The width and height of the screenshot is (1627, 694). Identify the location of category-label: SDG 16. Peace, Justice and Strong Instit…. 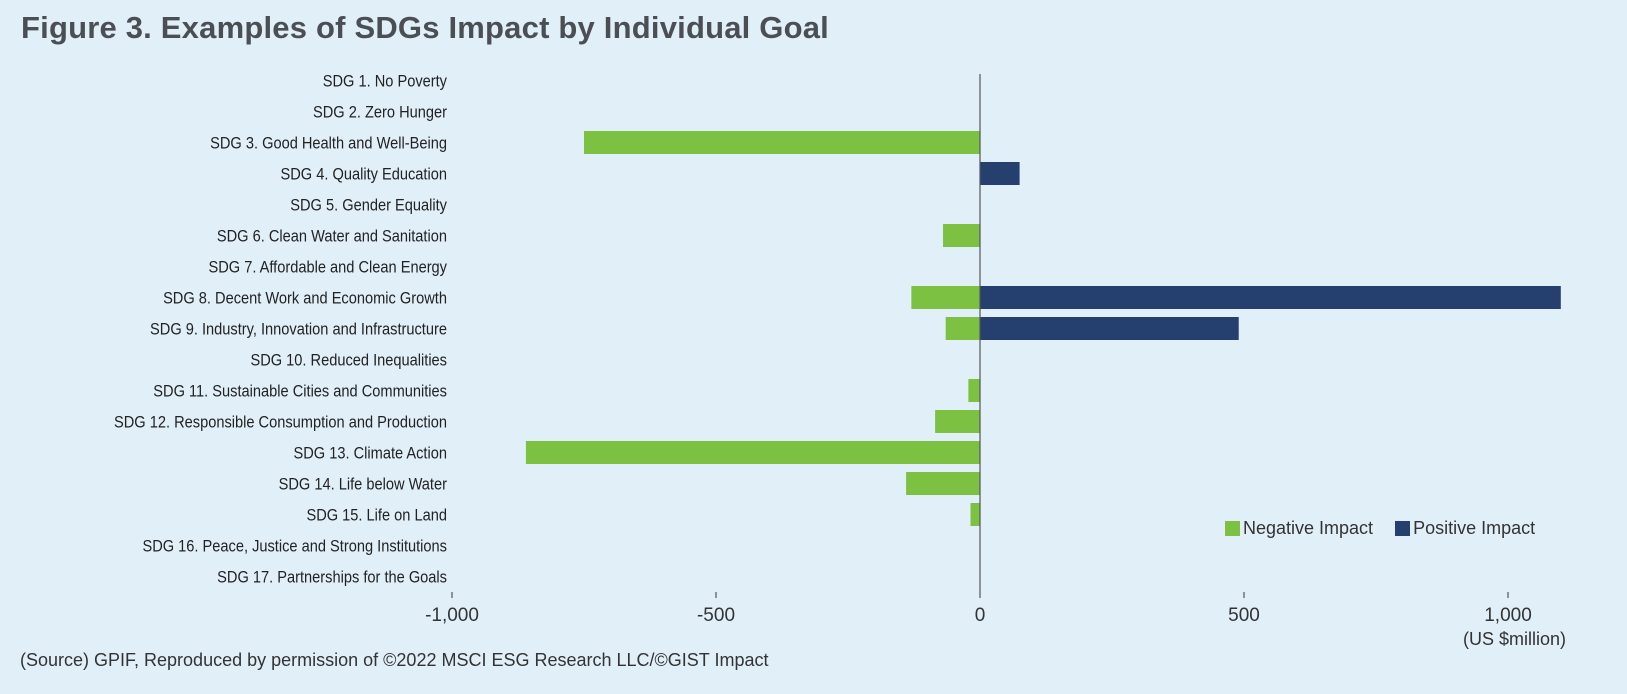
(294, 547).